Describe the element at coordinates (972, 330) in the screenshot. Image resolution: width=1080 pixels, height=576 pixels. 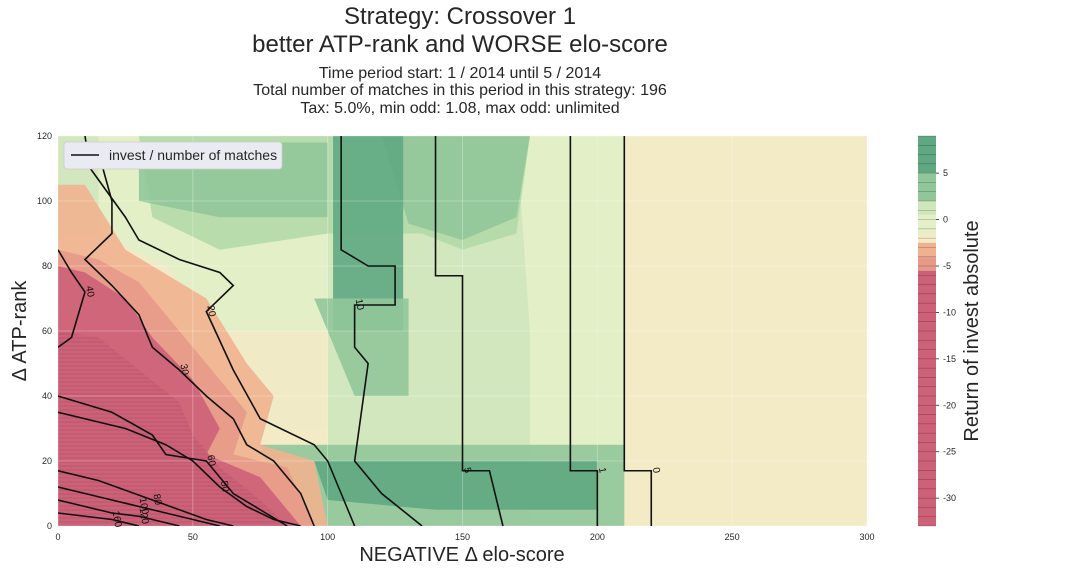
I see `colorbar-label: Return of invest absolute` at that location.